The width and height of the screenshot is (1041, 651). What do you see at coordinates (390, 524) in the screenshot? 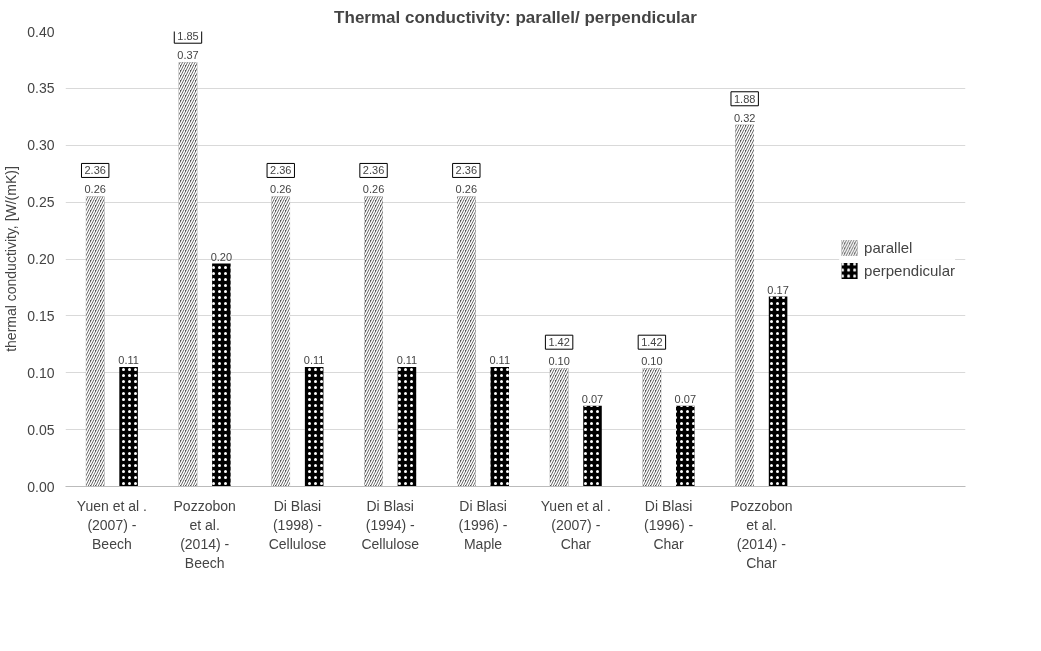
I see `x-tick-label: Di Blasi (1994) - Cellulose` at bounding box center [390, 524].